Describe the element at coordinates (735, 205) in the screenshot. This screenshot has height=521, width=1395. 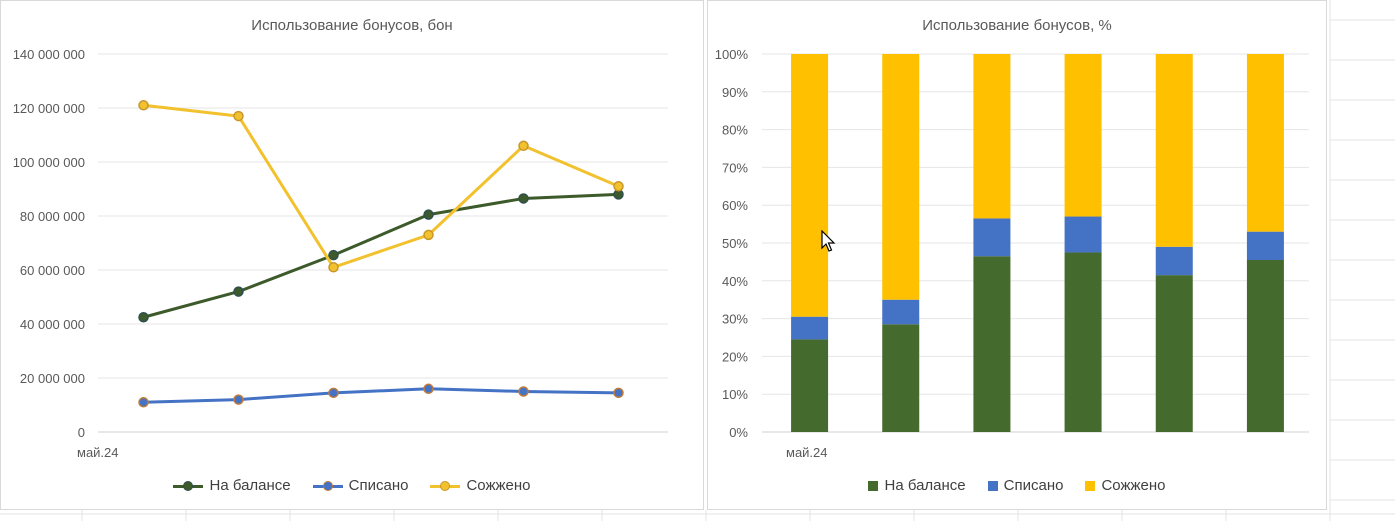
I see `y-tick-label: 60%` at that location.